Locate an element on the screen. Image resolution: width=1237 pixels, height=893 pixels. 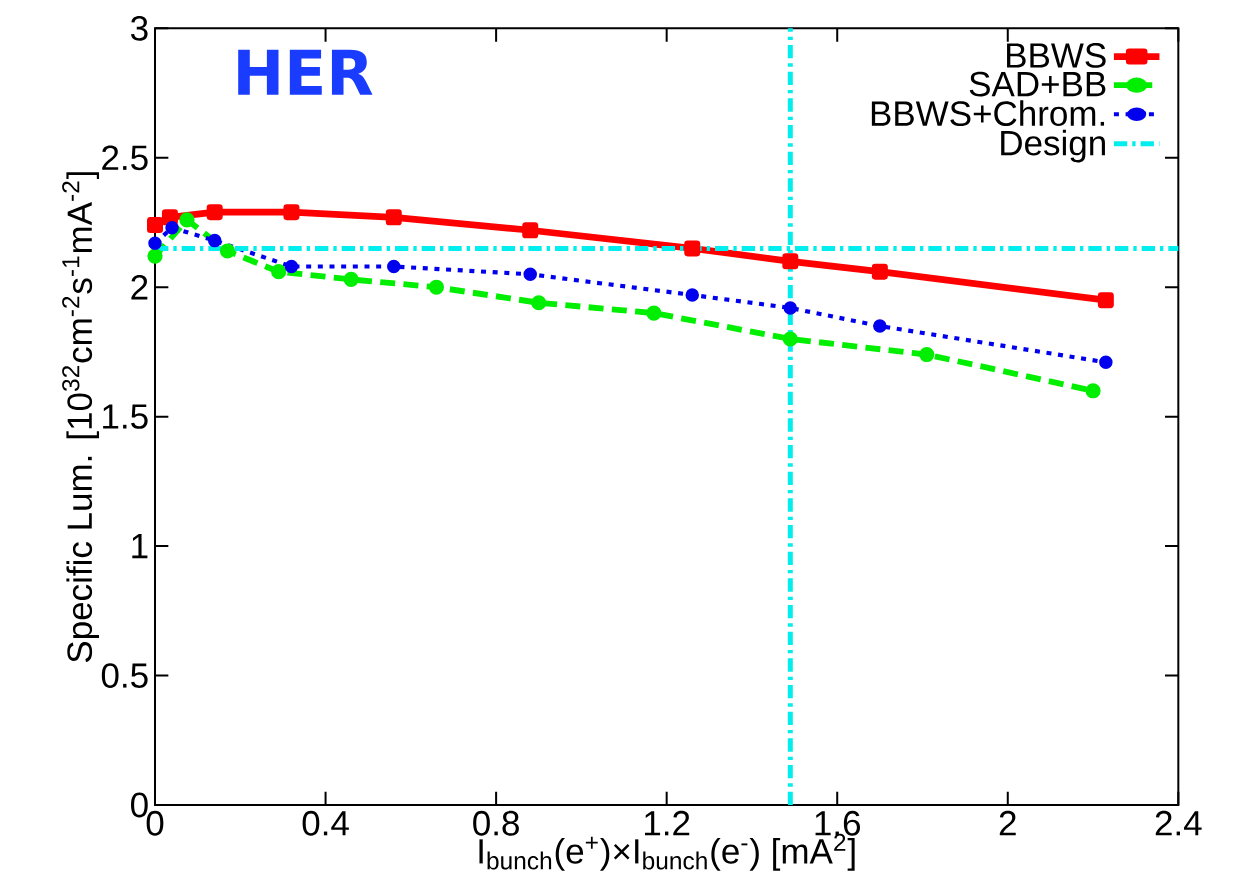
legend-label: BBWS+Chrom. is located at coordinates (988, 113).